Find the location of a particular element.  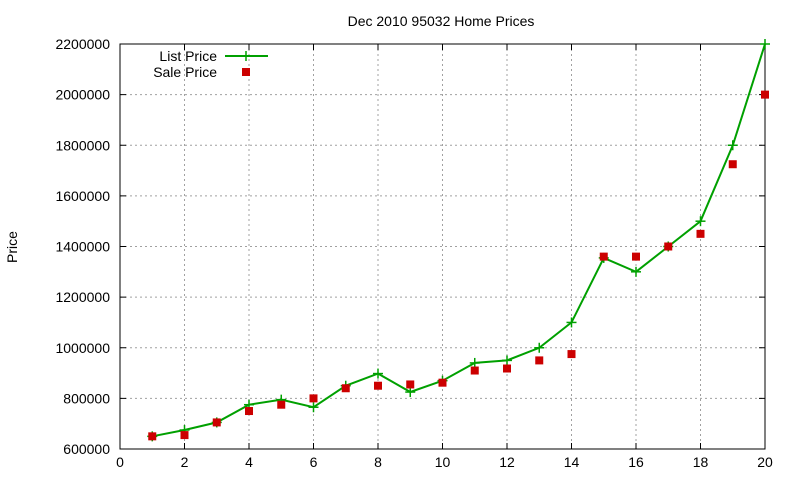

x-tick-label: 18 is located at coordinates (701, 462).